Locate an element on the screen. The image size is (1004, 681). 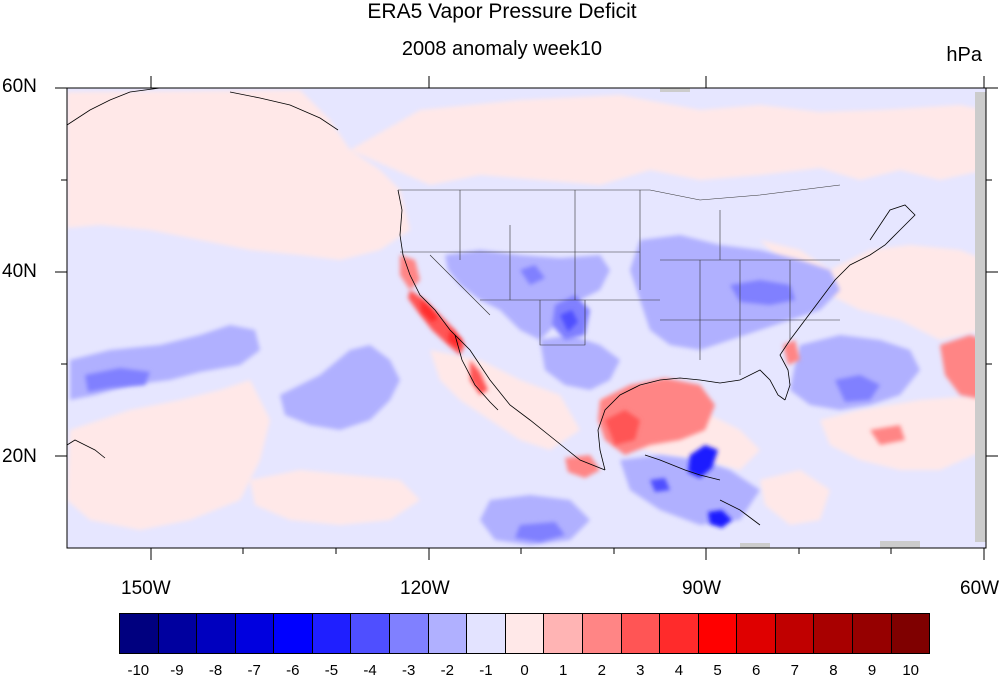
units-label: hPa is located at coordinates (964, 55).